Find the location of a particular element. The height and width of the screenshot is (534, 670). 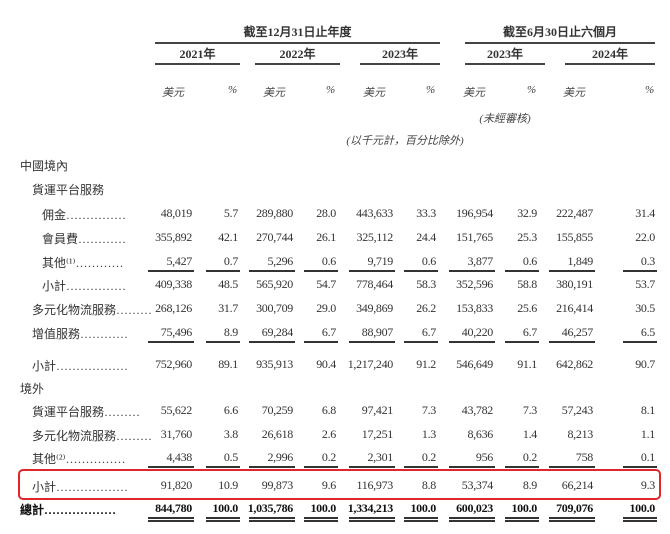

amount-cell: 709,076 is located at coordinates (574, 508).